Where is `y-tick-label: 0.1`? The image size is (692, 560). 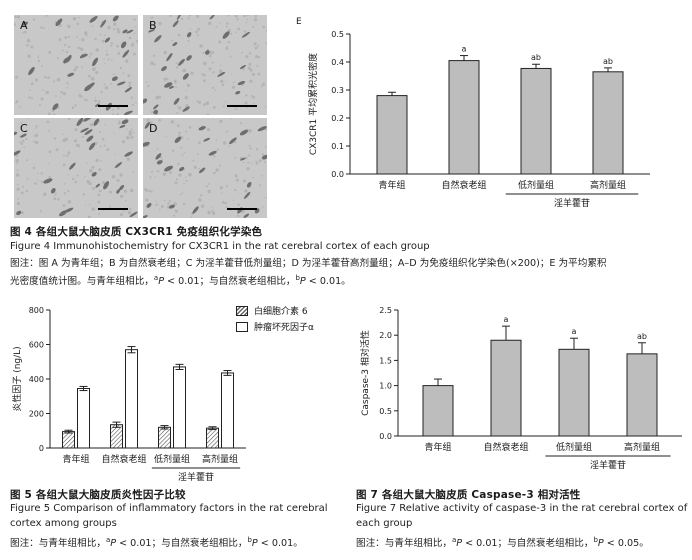 y-tick-label: 0.1 is located at coordinates (337, 146).